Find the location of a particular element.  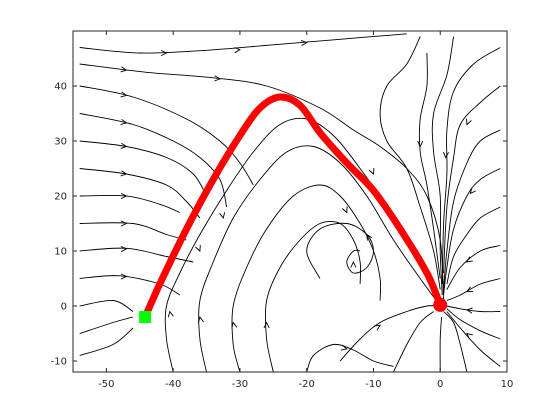

x-tick-label: -40 is located at coordinates (173, 384).